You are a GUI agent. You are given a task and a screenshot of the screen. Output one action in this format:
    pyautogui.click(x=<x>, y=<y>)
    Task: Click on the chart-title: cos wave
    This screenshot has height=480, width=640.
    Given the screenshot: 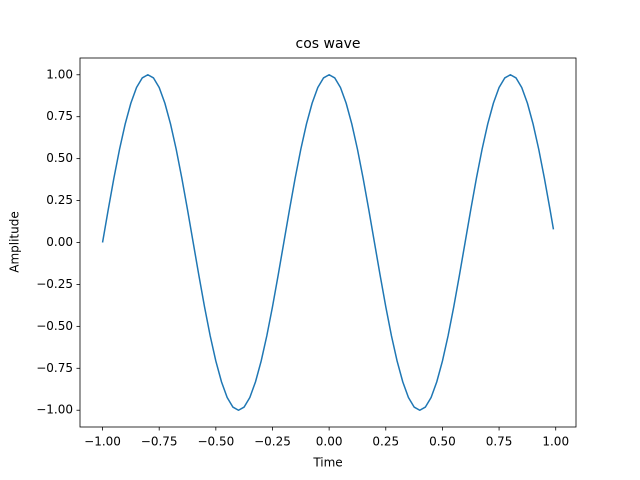 What is the action you would take?
    pyautogui.click(x=328, y=44)
    